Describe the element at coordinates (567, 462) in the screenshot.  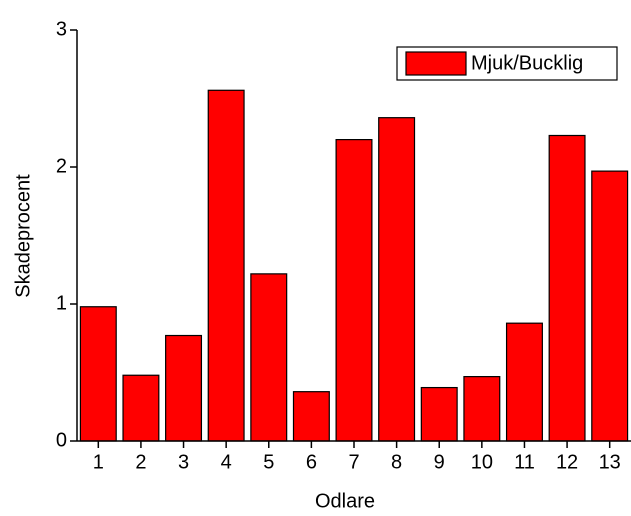
I see `x-tick-label: 12` at that location.